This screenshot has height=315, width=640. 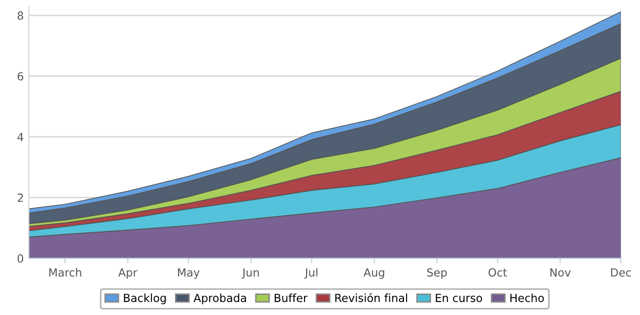 I want to click on x-tick-label: Dec, so click(x=621, y=272).